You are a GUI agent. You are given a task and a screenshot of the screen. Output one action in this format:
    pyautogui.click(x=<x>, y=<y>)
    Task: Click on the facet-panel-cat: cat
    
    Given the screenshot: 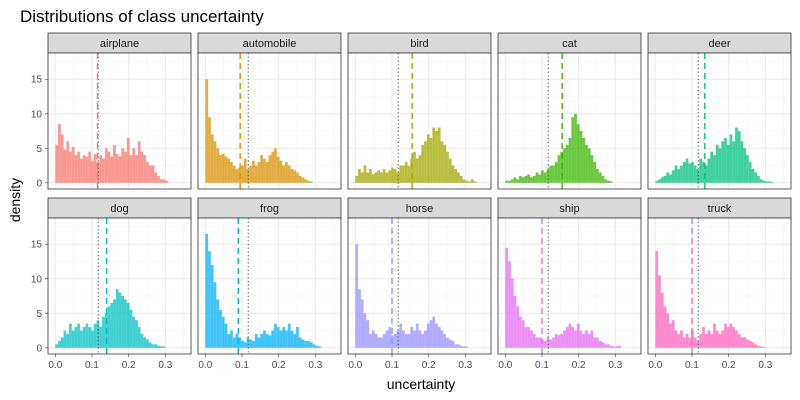 What is the action you would take?
    pyautogui.click(x=569, y=111)
    